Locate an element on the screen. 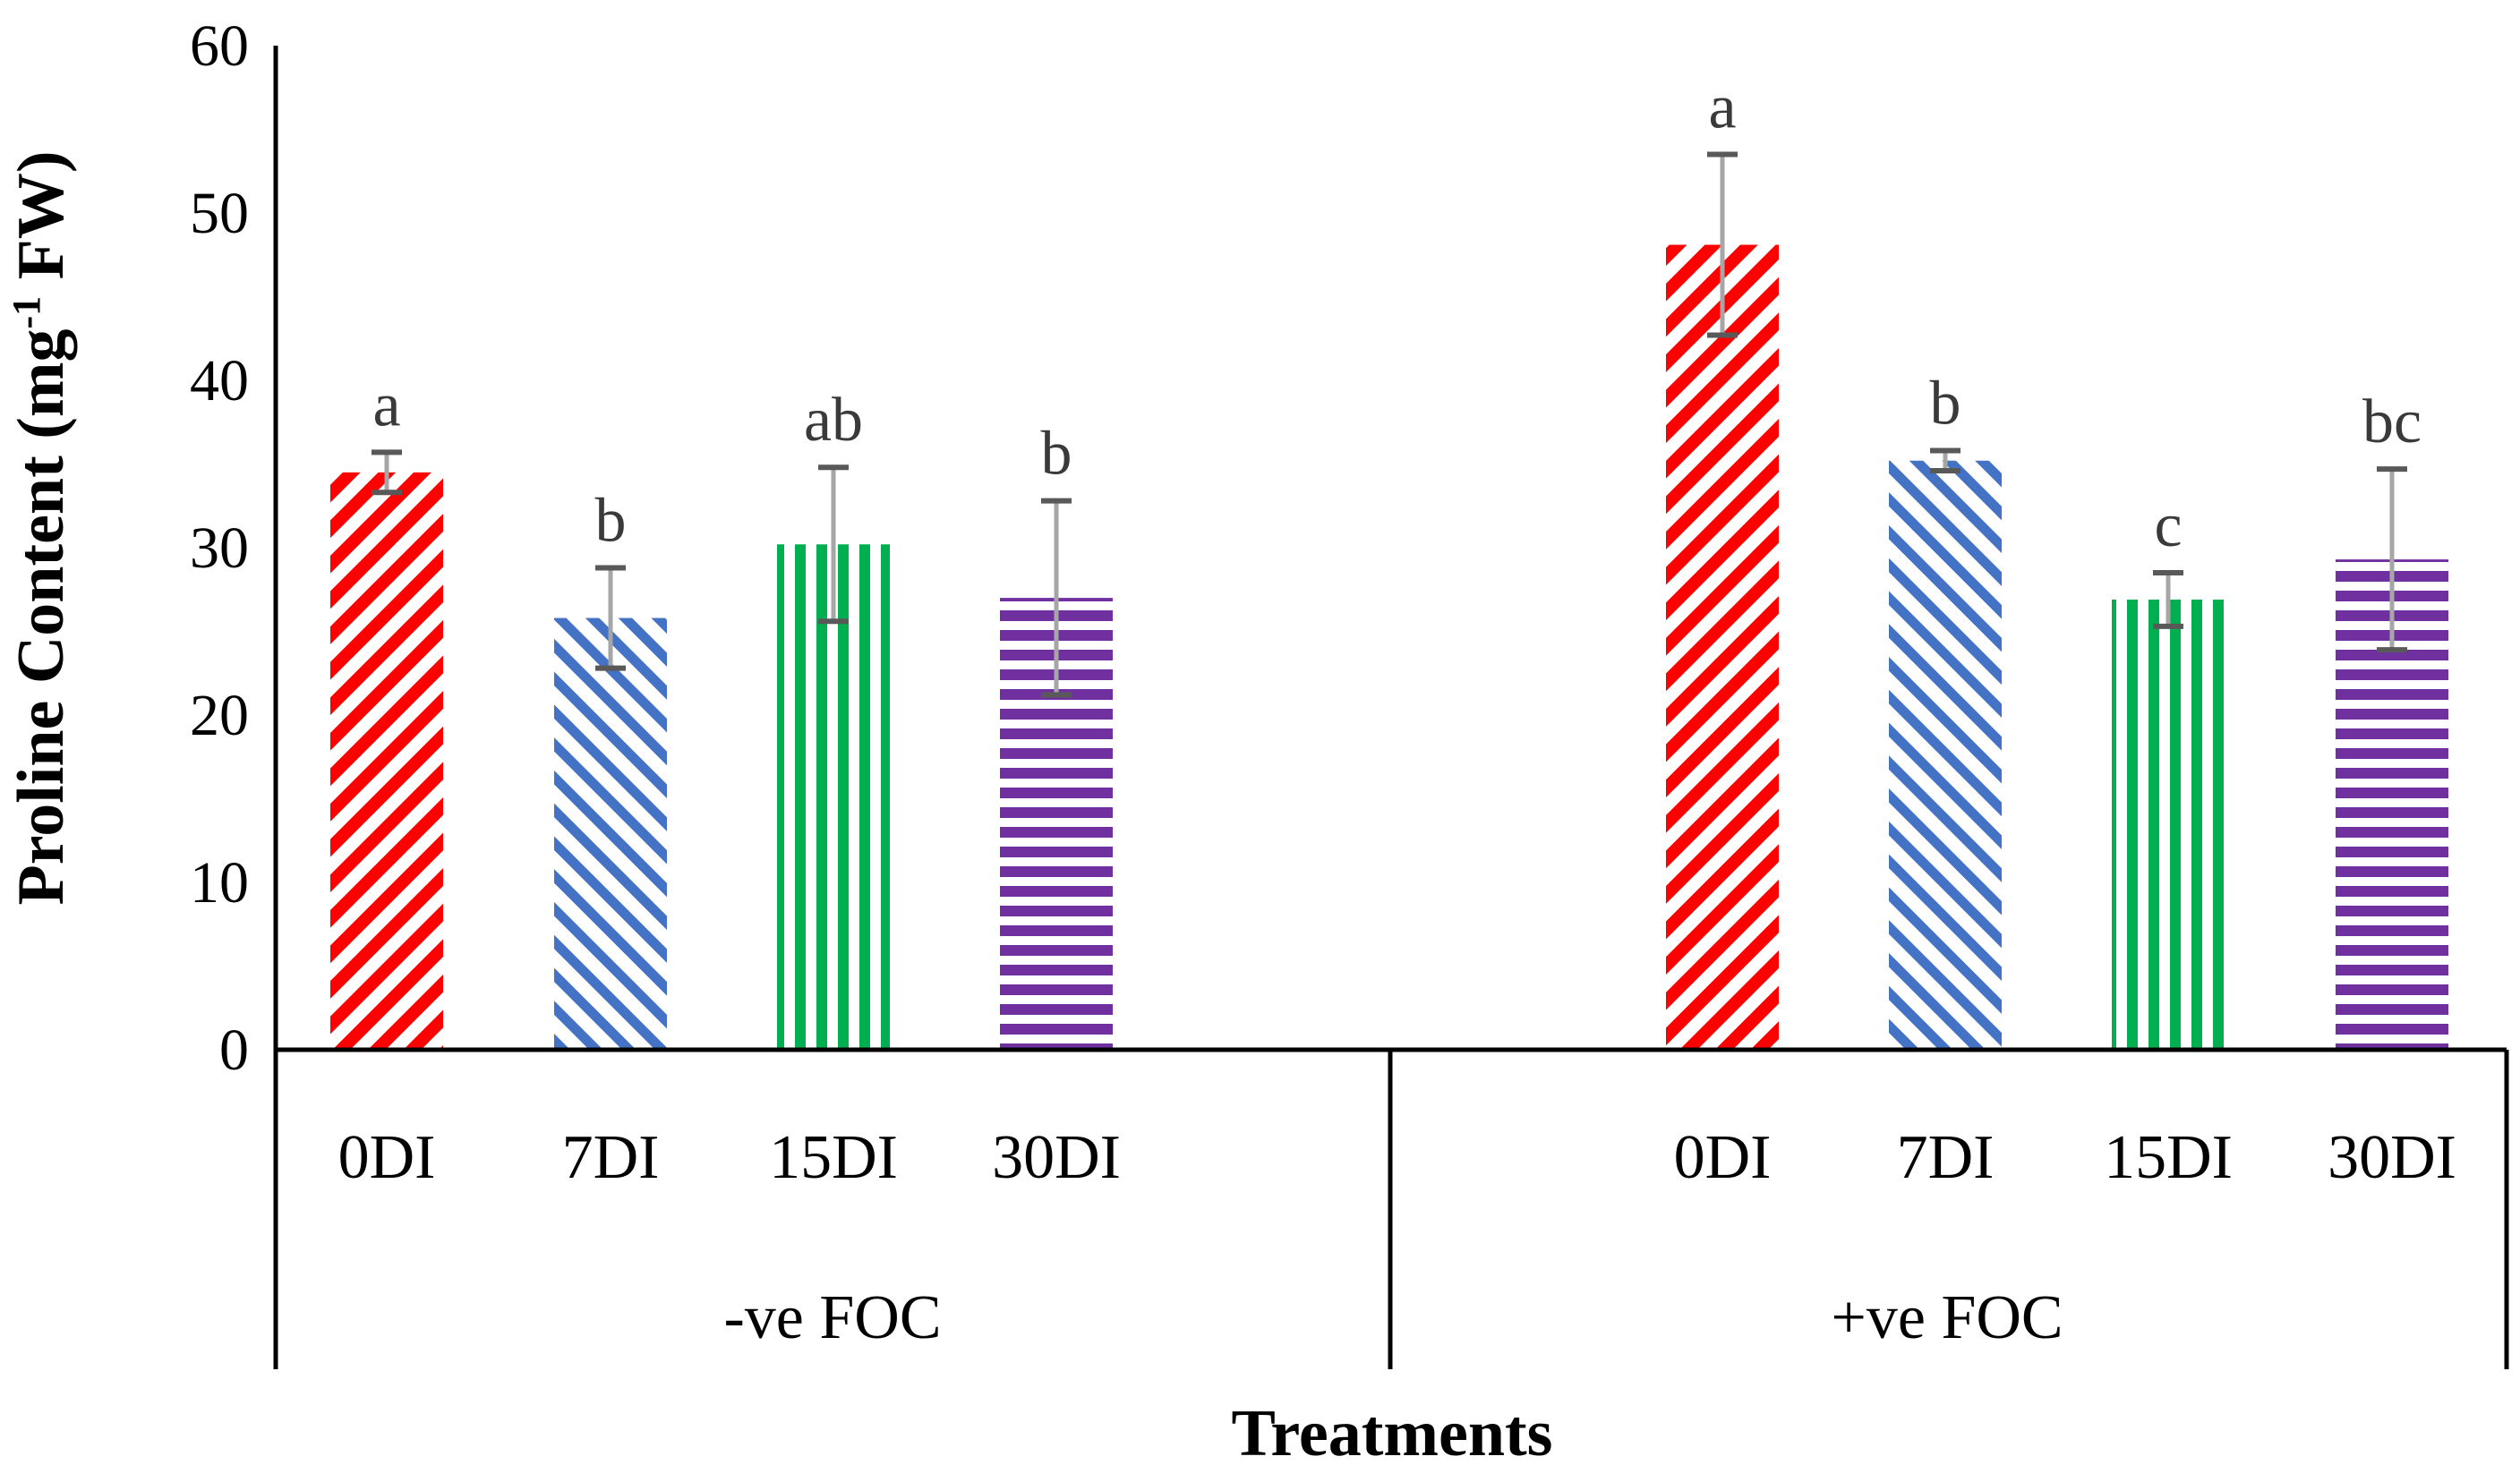  y-axis-title: Proline Content (mg-1 FW) is located at coordinates (41, 527).